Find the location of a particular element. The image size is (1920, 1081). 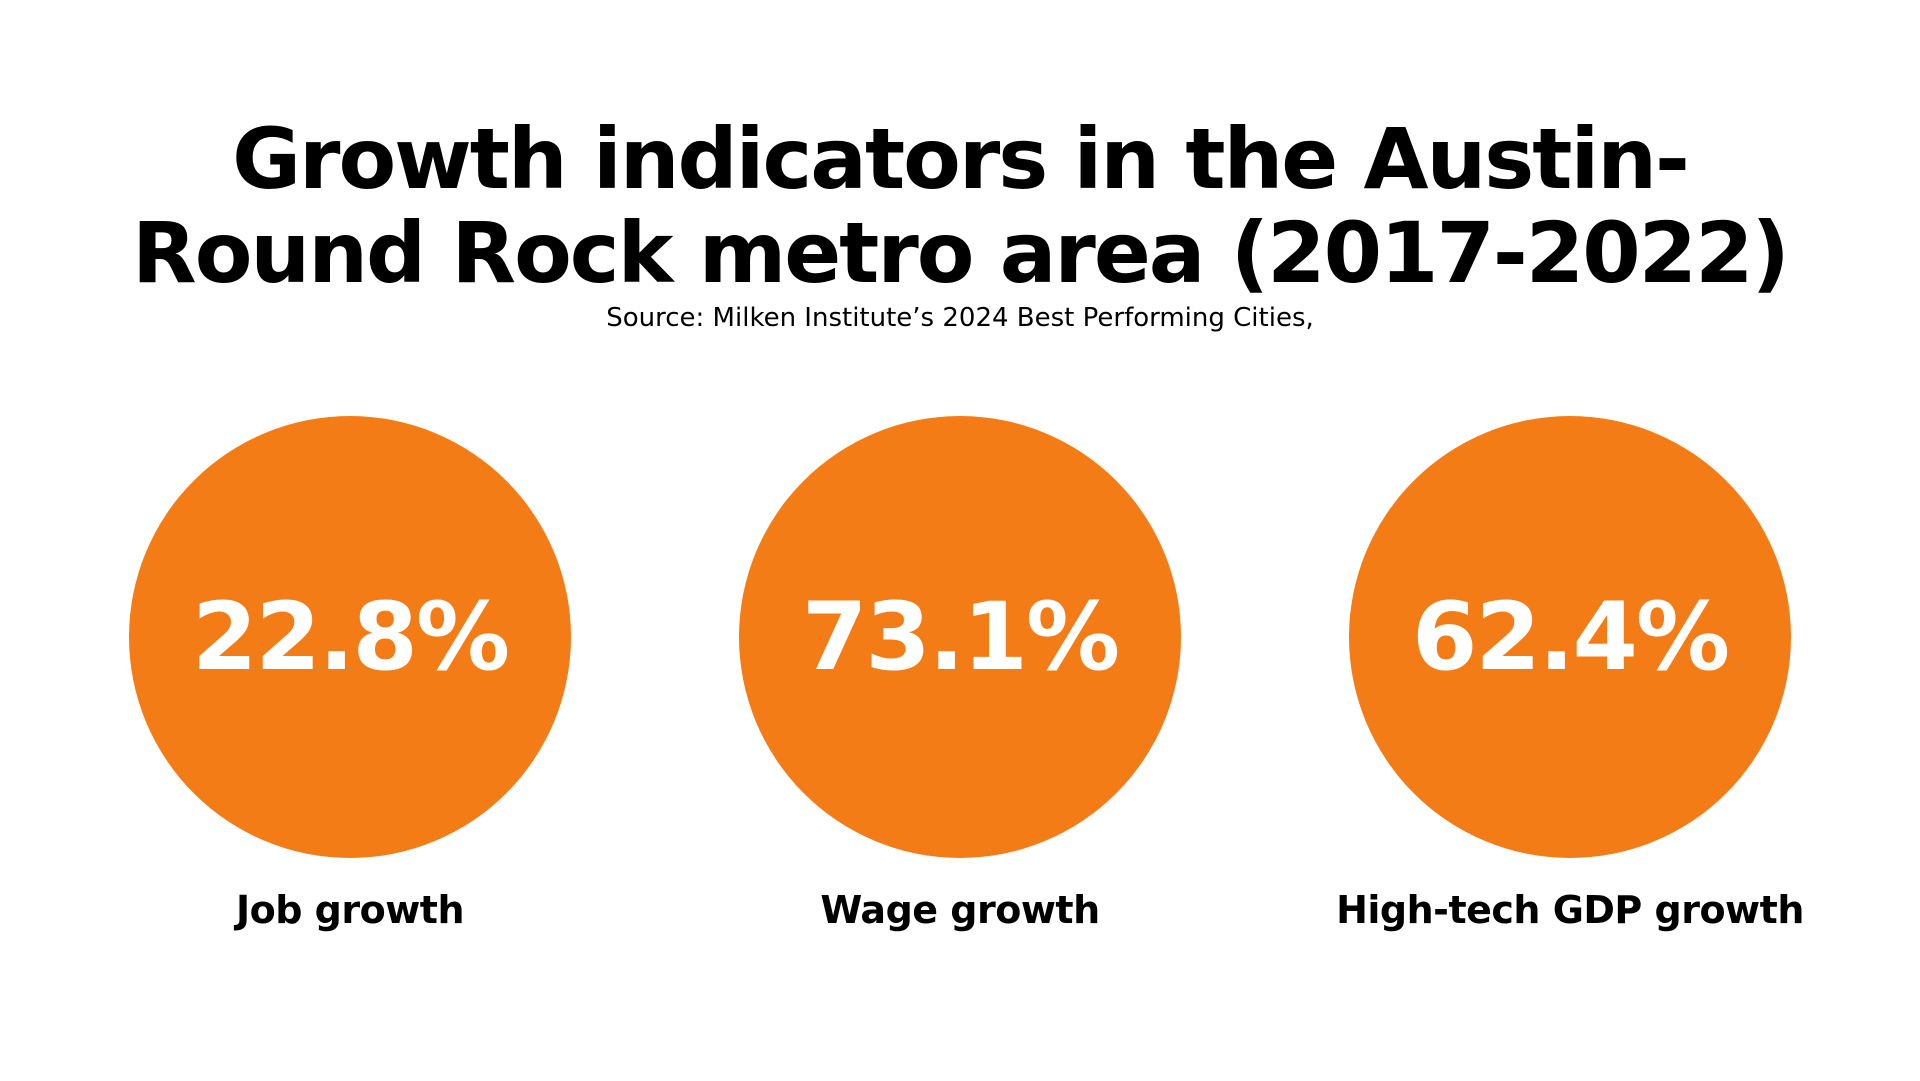

stat-circle: 73.1% is located at coordinates (960, 637).